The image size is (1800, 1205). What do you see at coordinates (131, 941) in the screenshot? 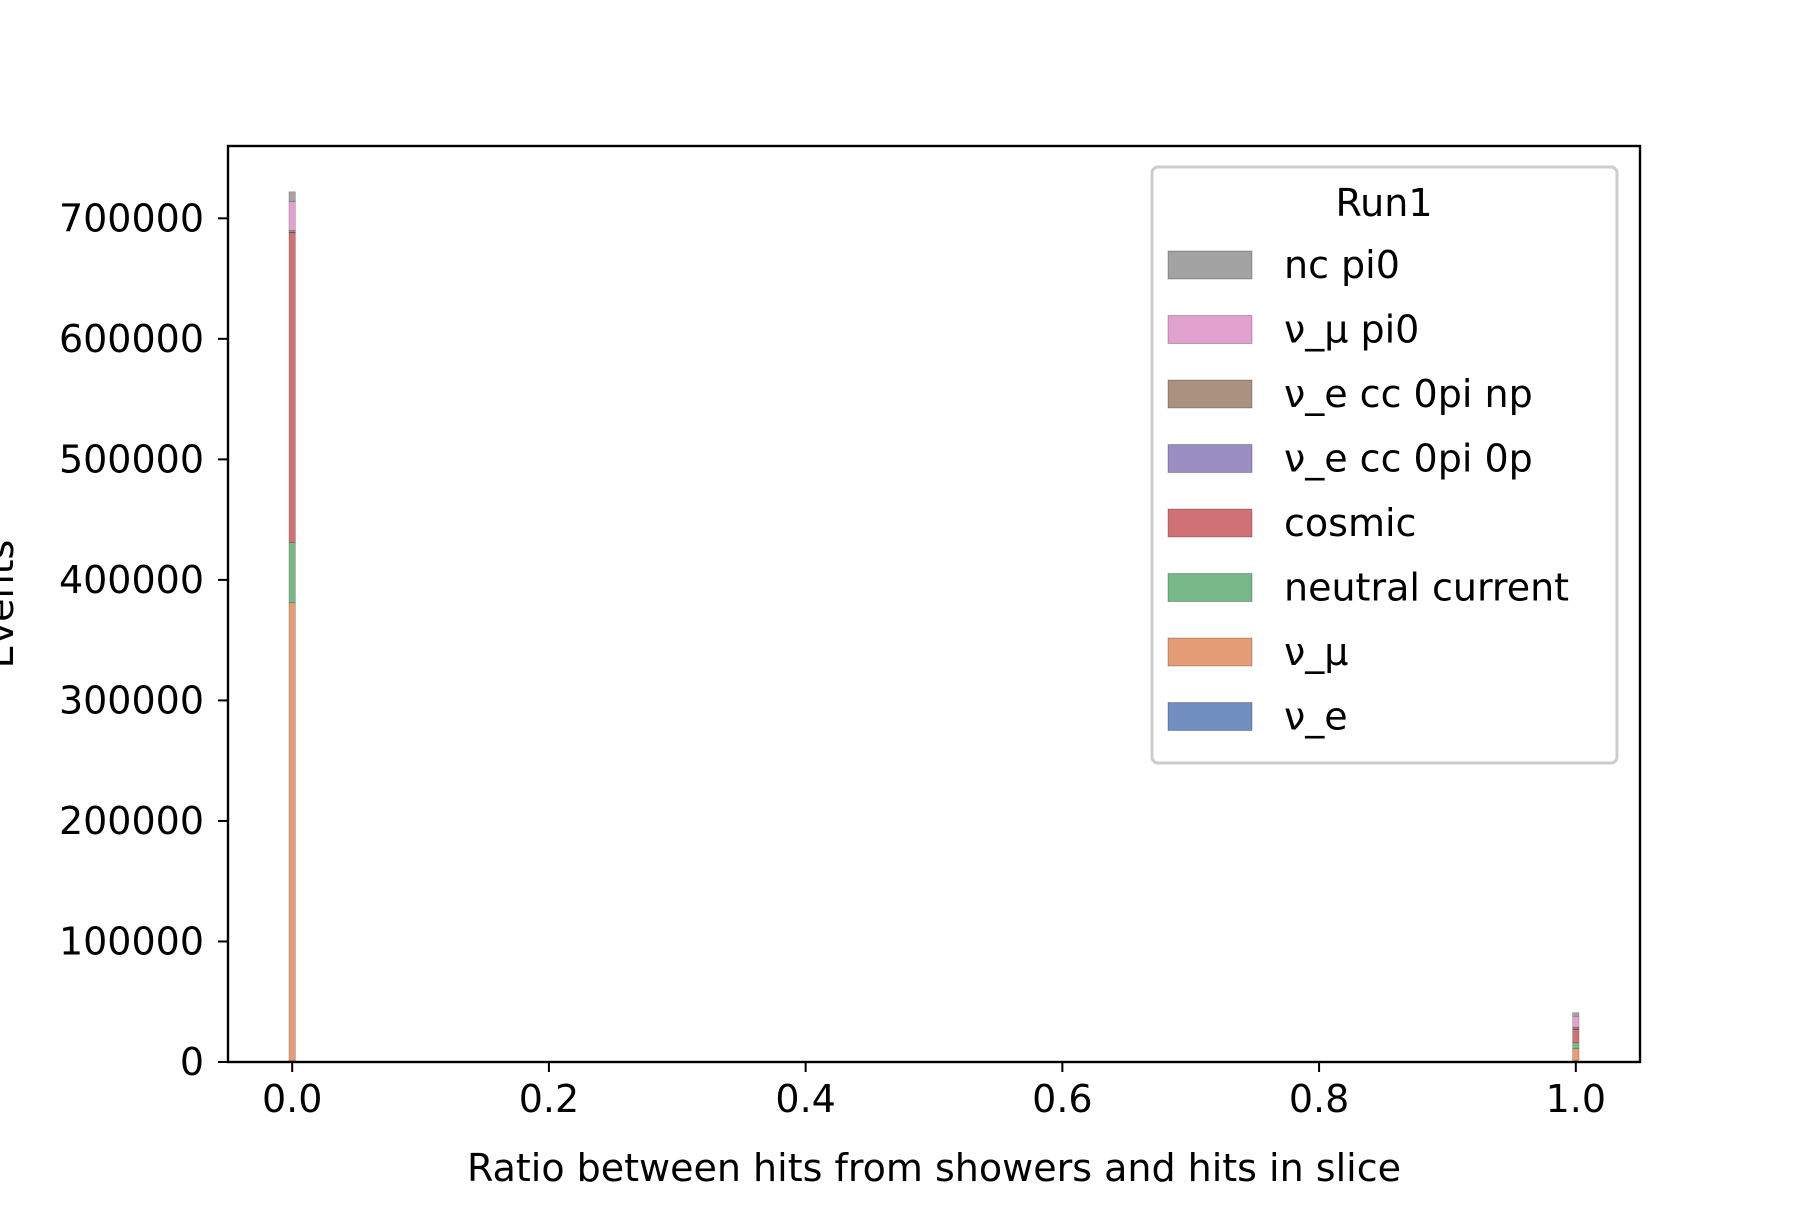
I see `y-tick-label: 100000` at bounding box center [131, 941].